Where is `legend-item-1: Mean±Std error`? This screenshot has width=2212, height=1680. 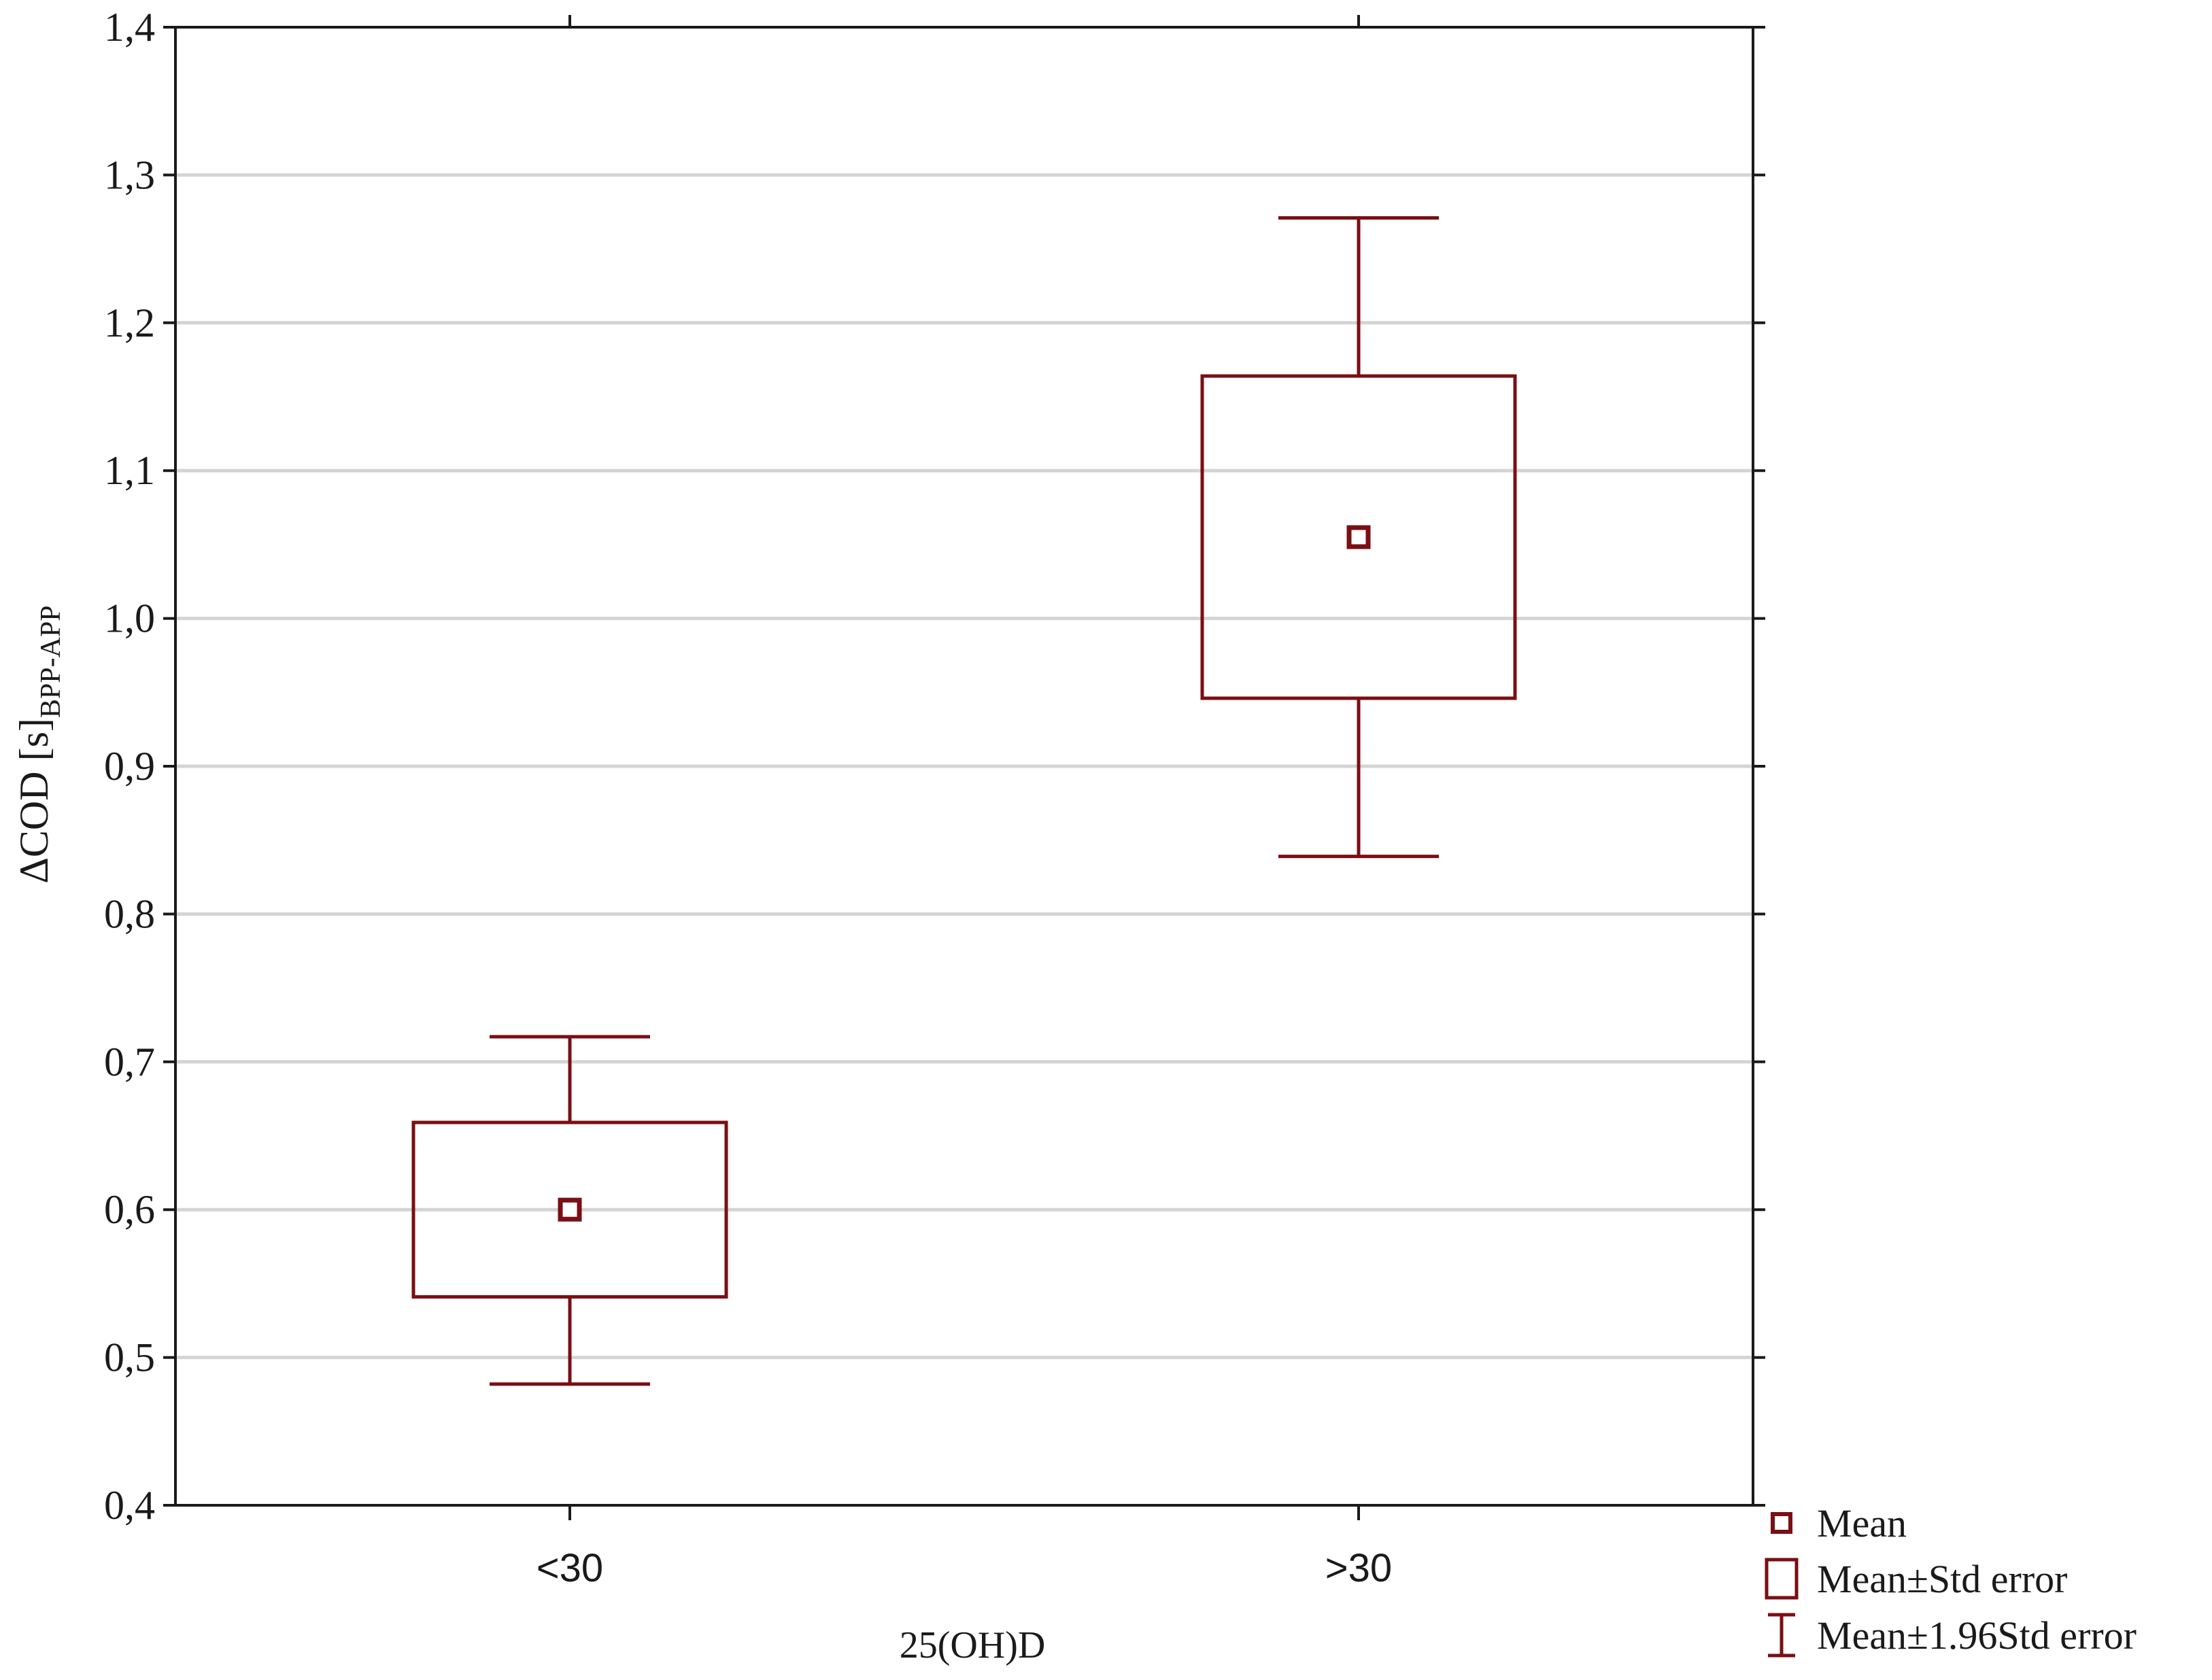 legend-item-1: Mean±Std error is located at coordinates (1916, 1579).